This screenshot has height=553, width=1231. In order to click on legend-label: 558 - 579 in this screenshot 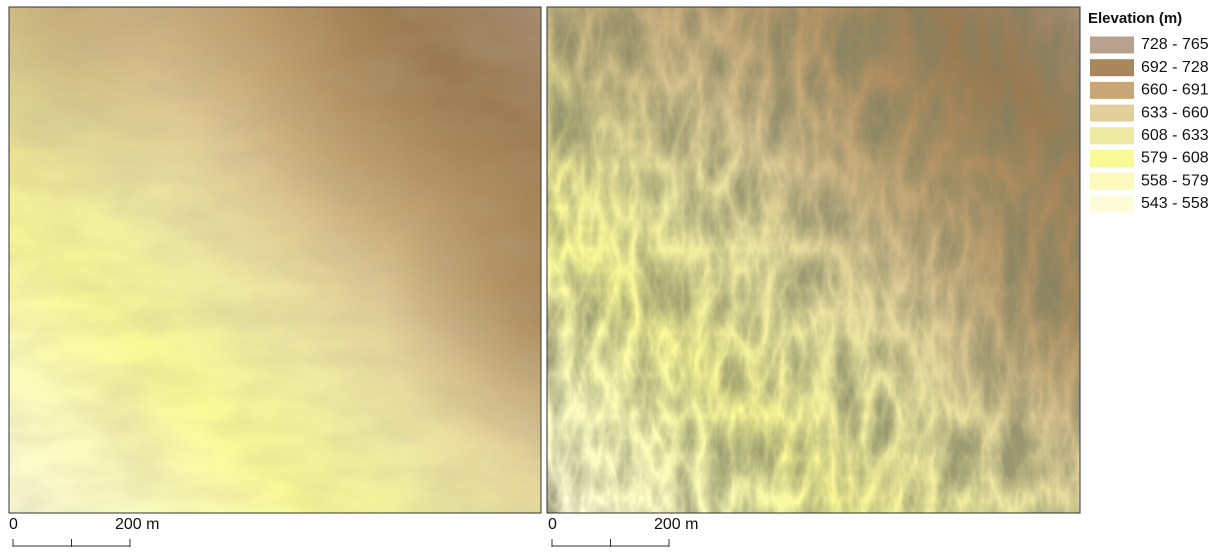, I will do `click(1175, 180)`.